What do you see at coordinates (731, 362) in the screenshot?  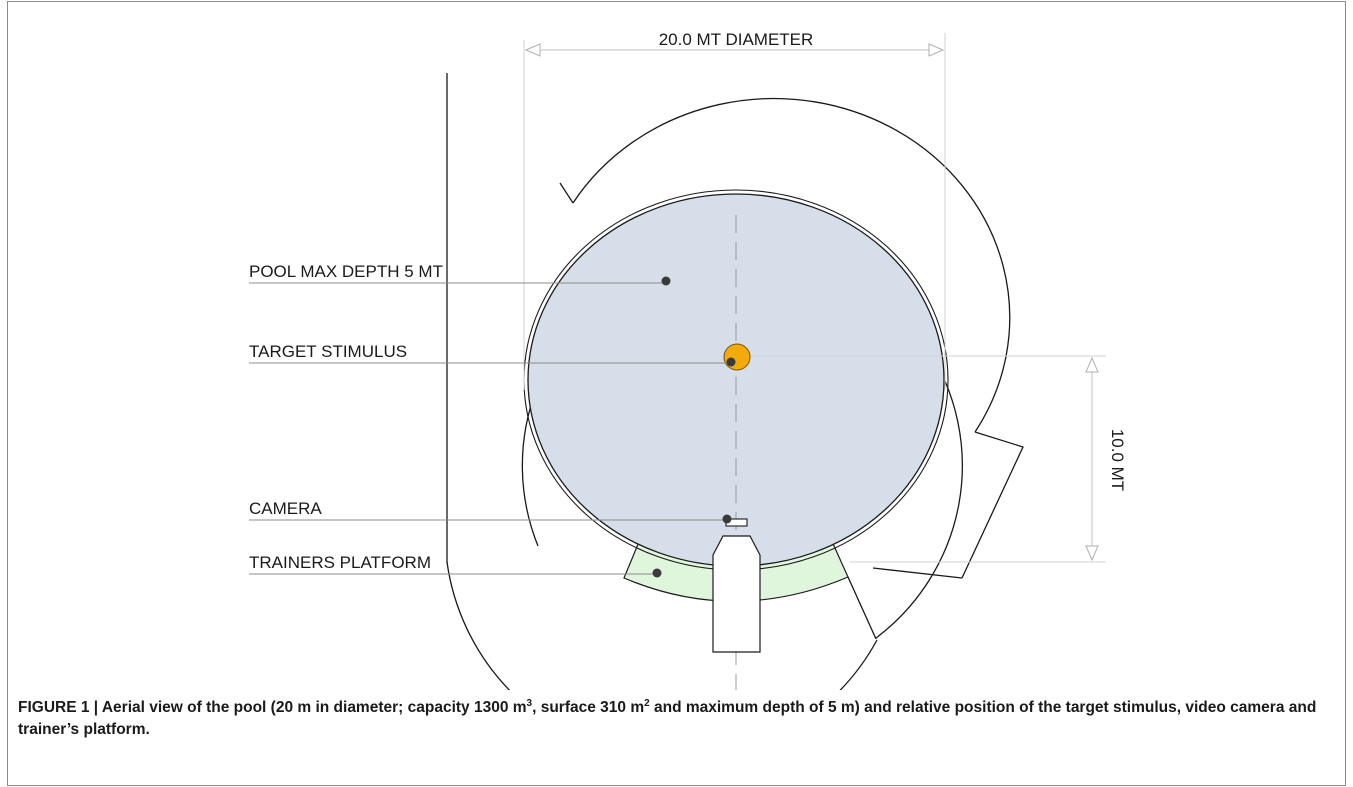 I see `target-marker` at bounding box center [731, 362].